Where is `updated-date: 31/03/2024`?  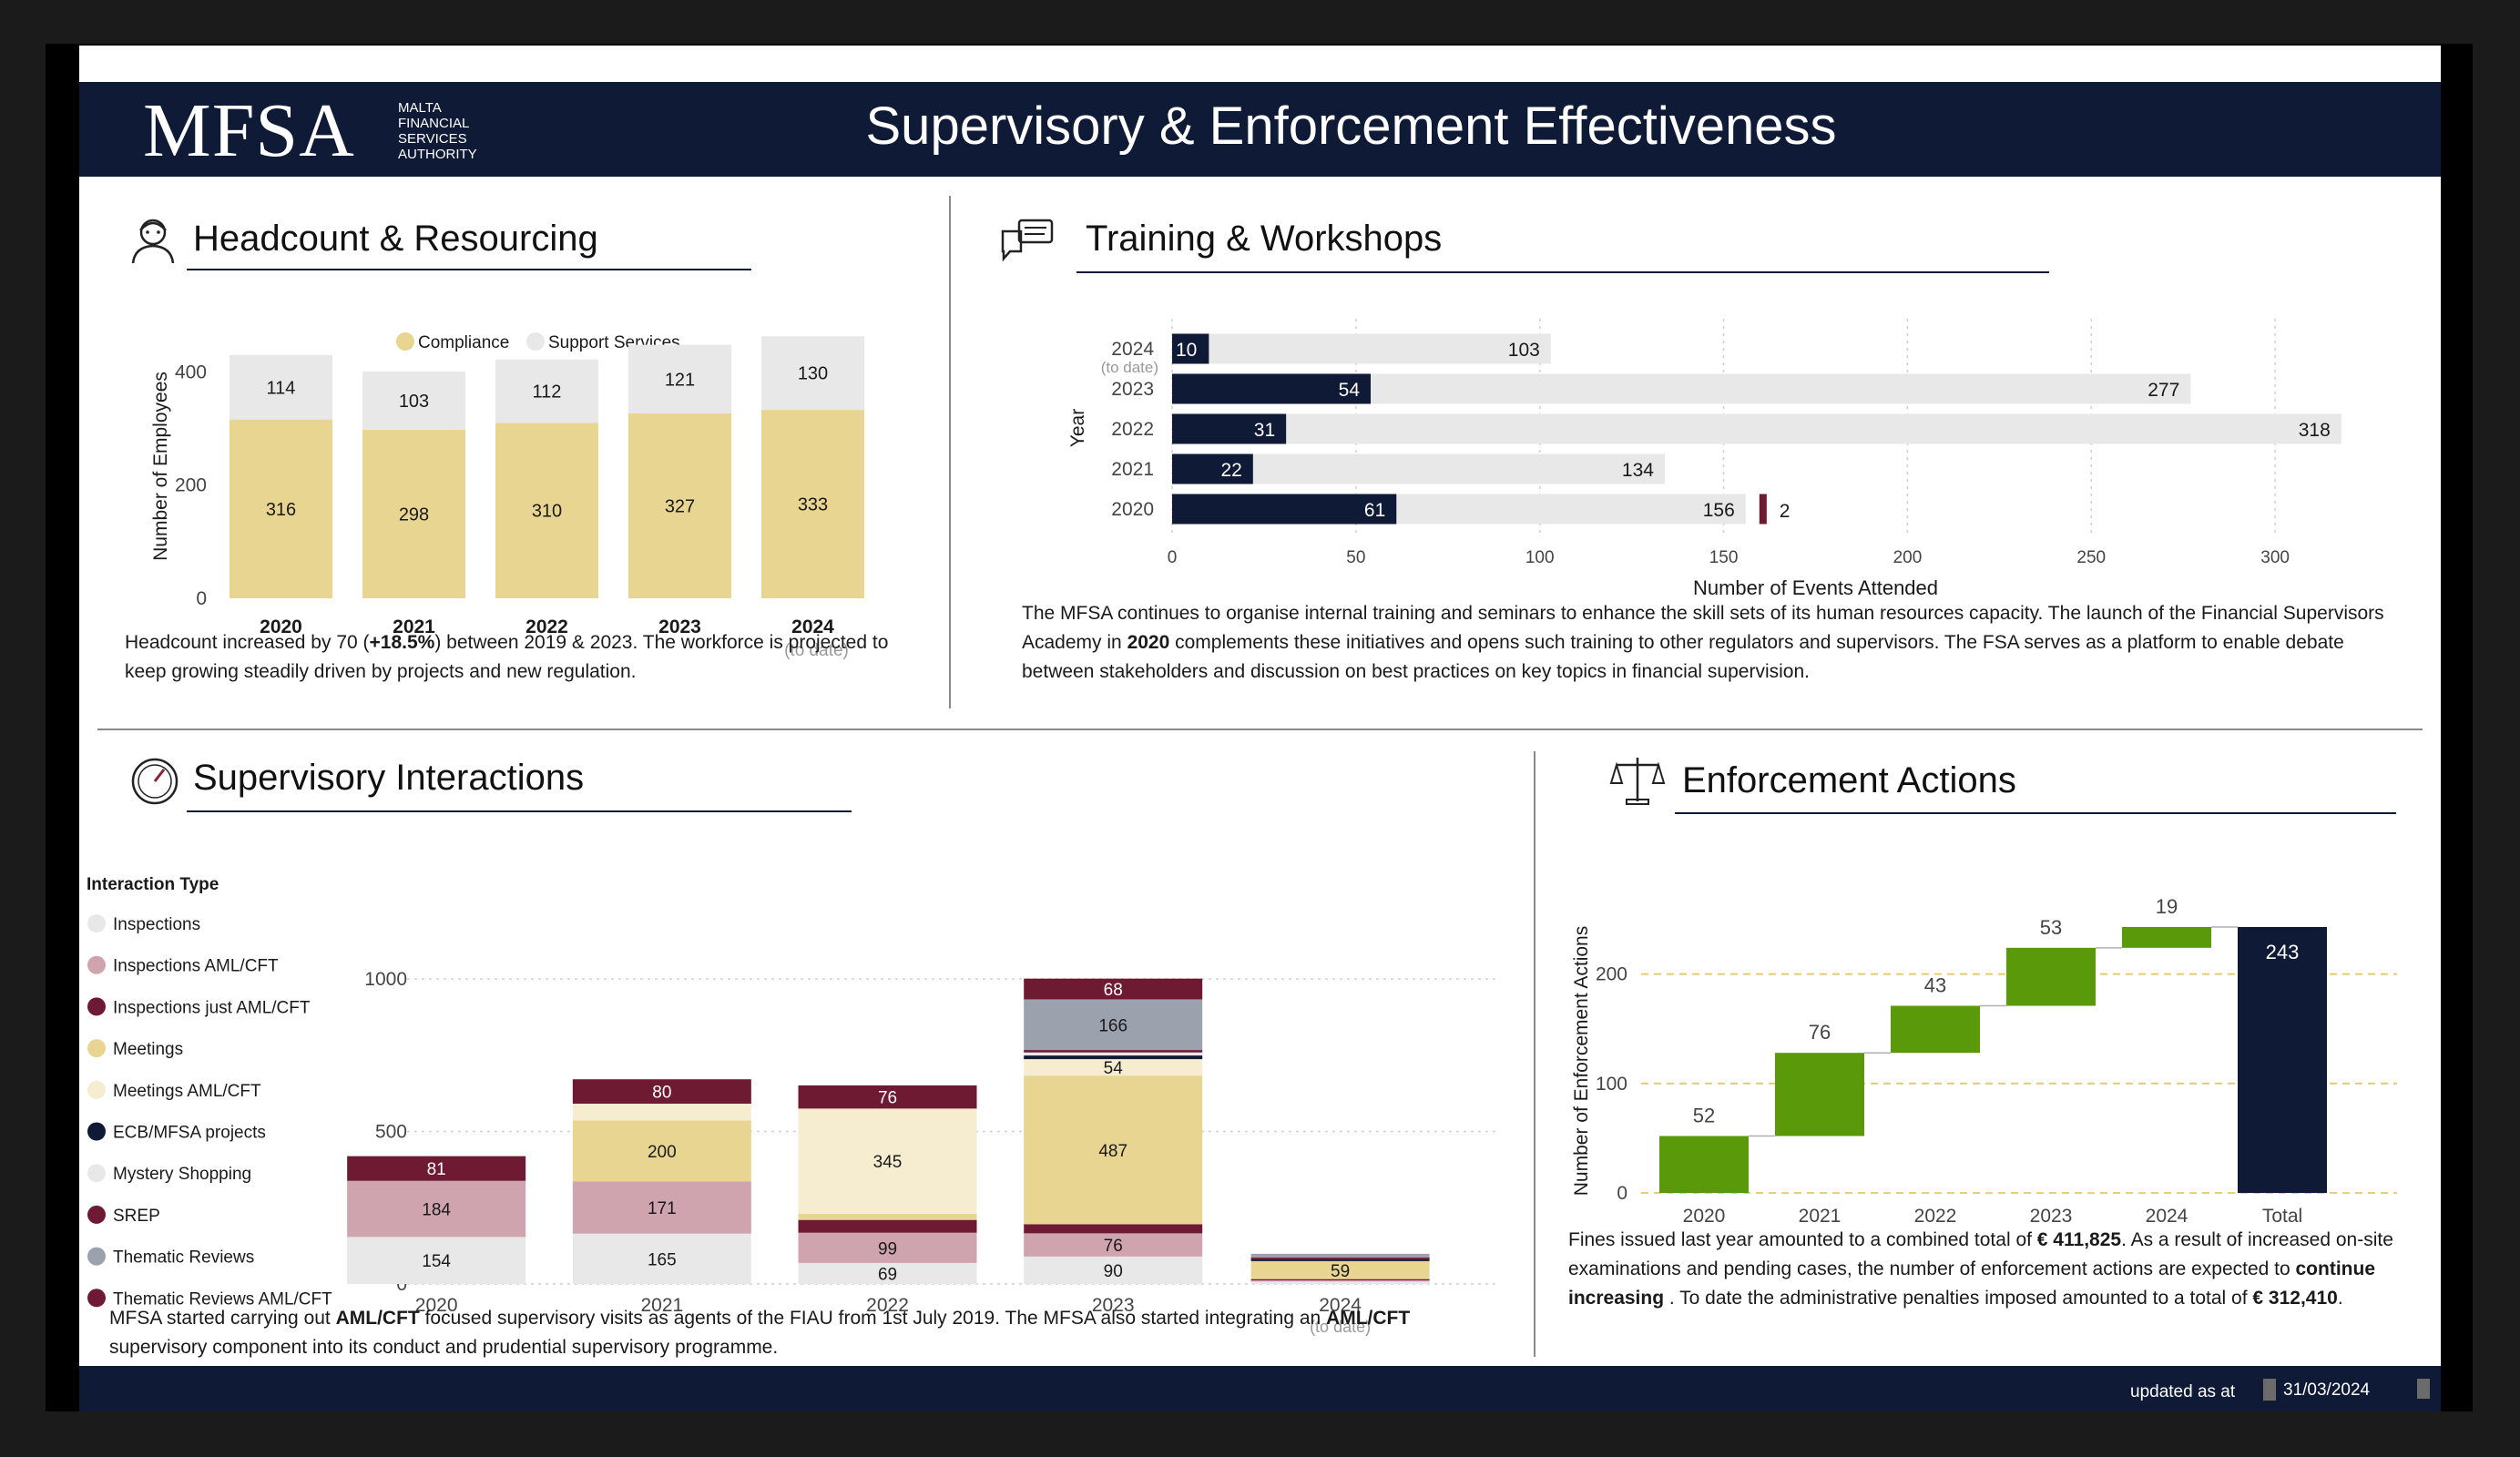
updated-date: 31/03/2024 is located at coordinates (2327, 1391).